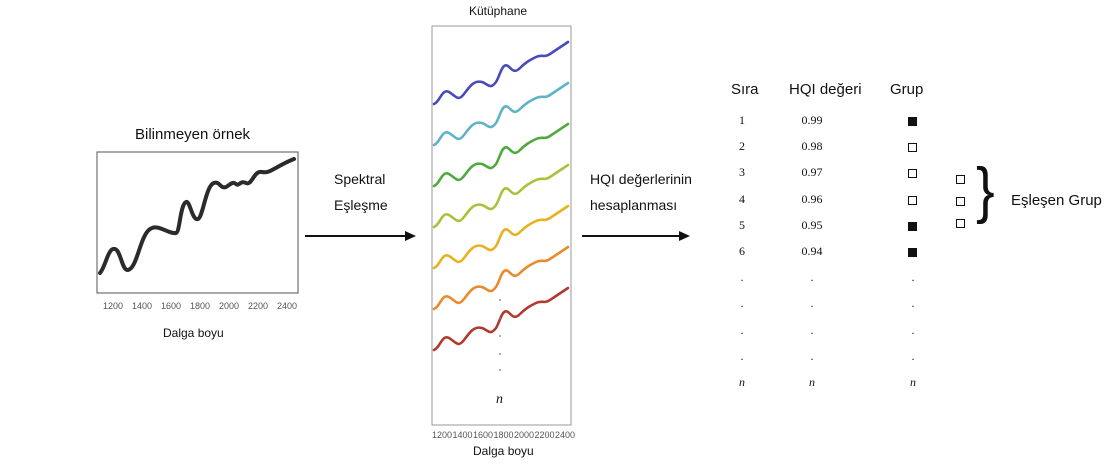  Describe the element at coordinates (812, 146) in the screenshot. I see `cell-hqi: 0.98` at that location.